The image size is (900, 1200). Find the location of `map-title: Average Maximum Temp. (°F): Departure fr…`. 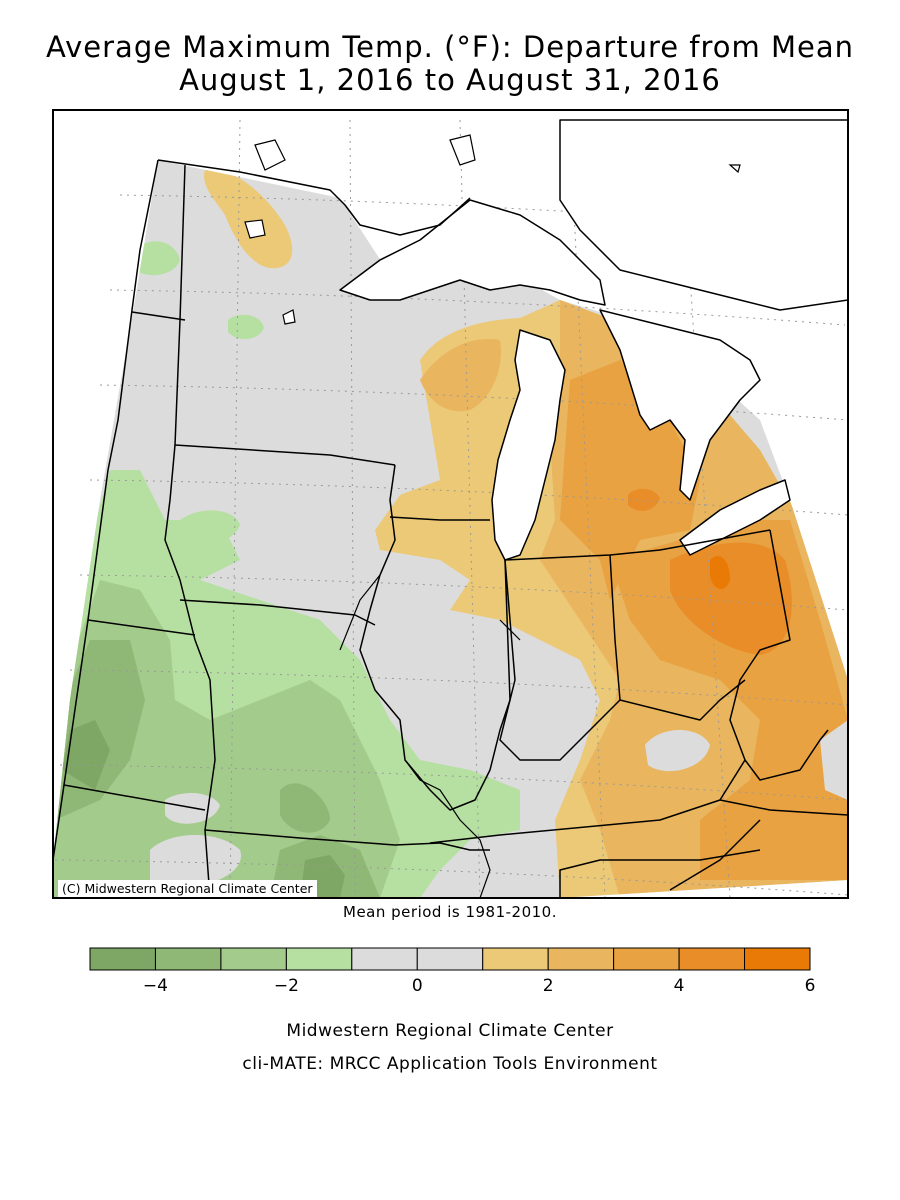

map-title: Average Maximum Temp. (°F): Departure fr… is located at coordinates (450, 47).